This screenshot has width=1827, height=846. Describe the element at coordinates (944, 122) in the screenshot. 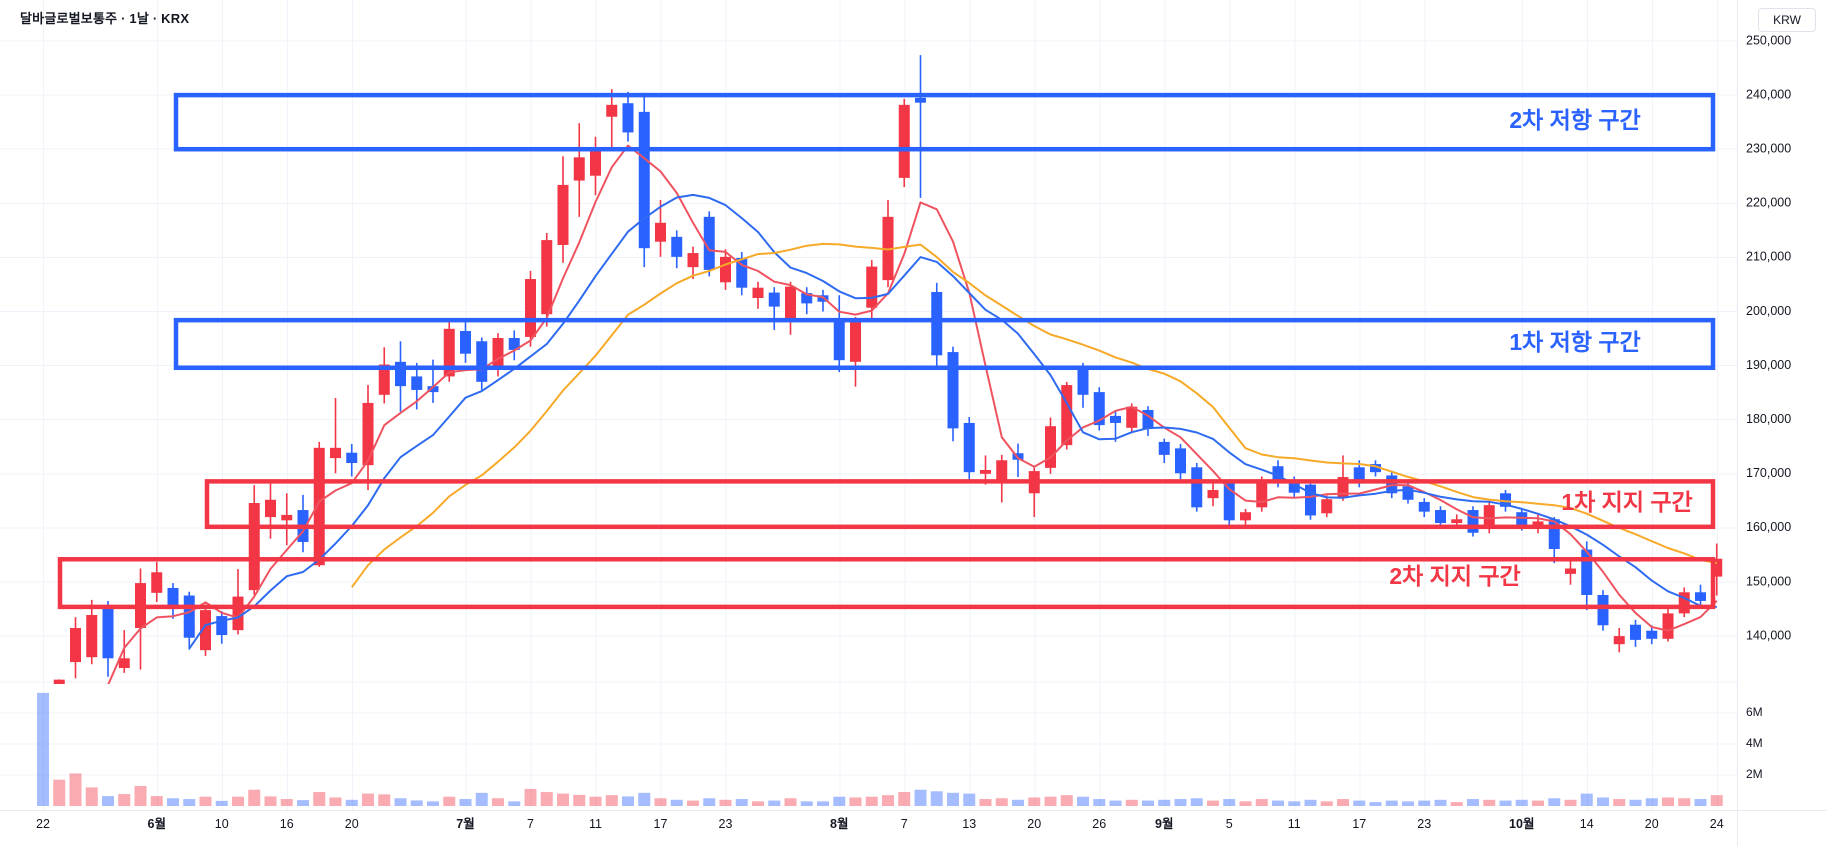

I see `zone-resistance-2: 2차 저항 구간` at that location.